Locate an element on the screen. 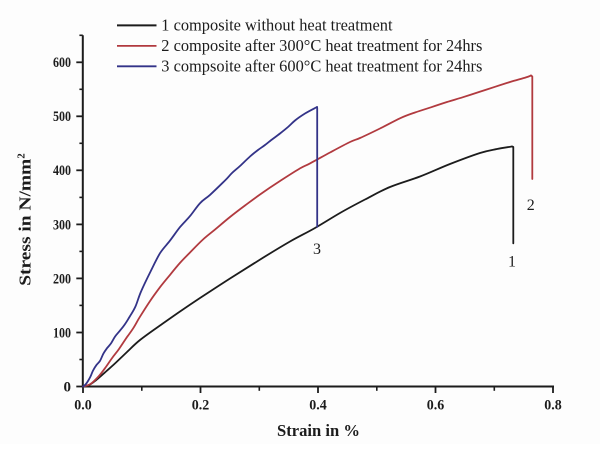 The image size is (600, 449). svg-text: 0 is located at coordinates (68, 387).